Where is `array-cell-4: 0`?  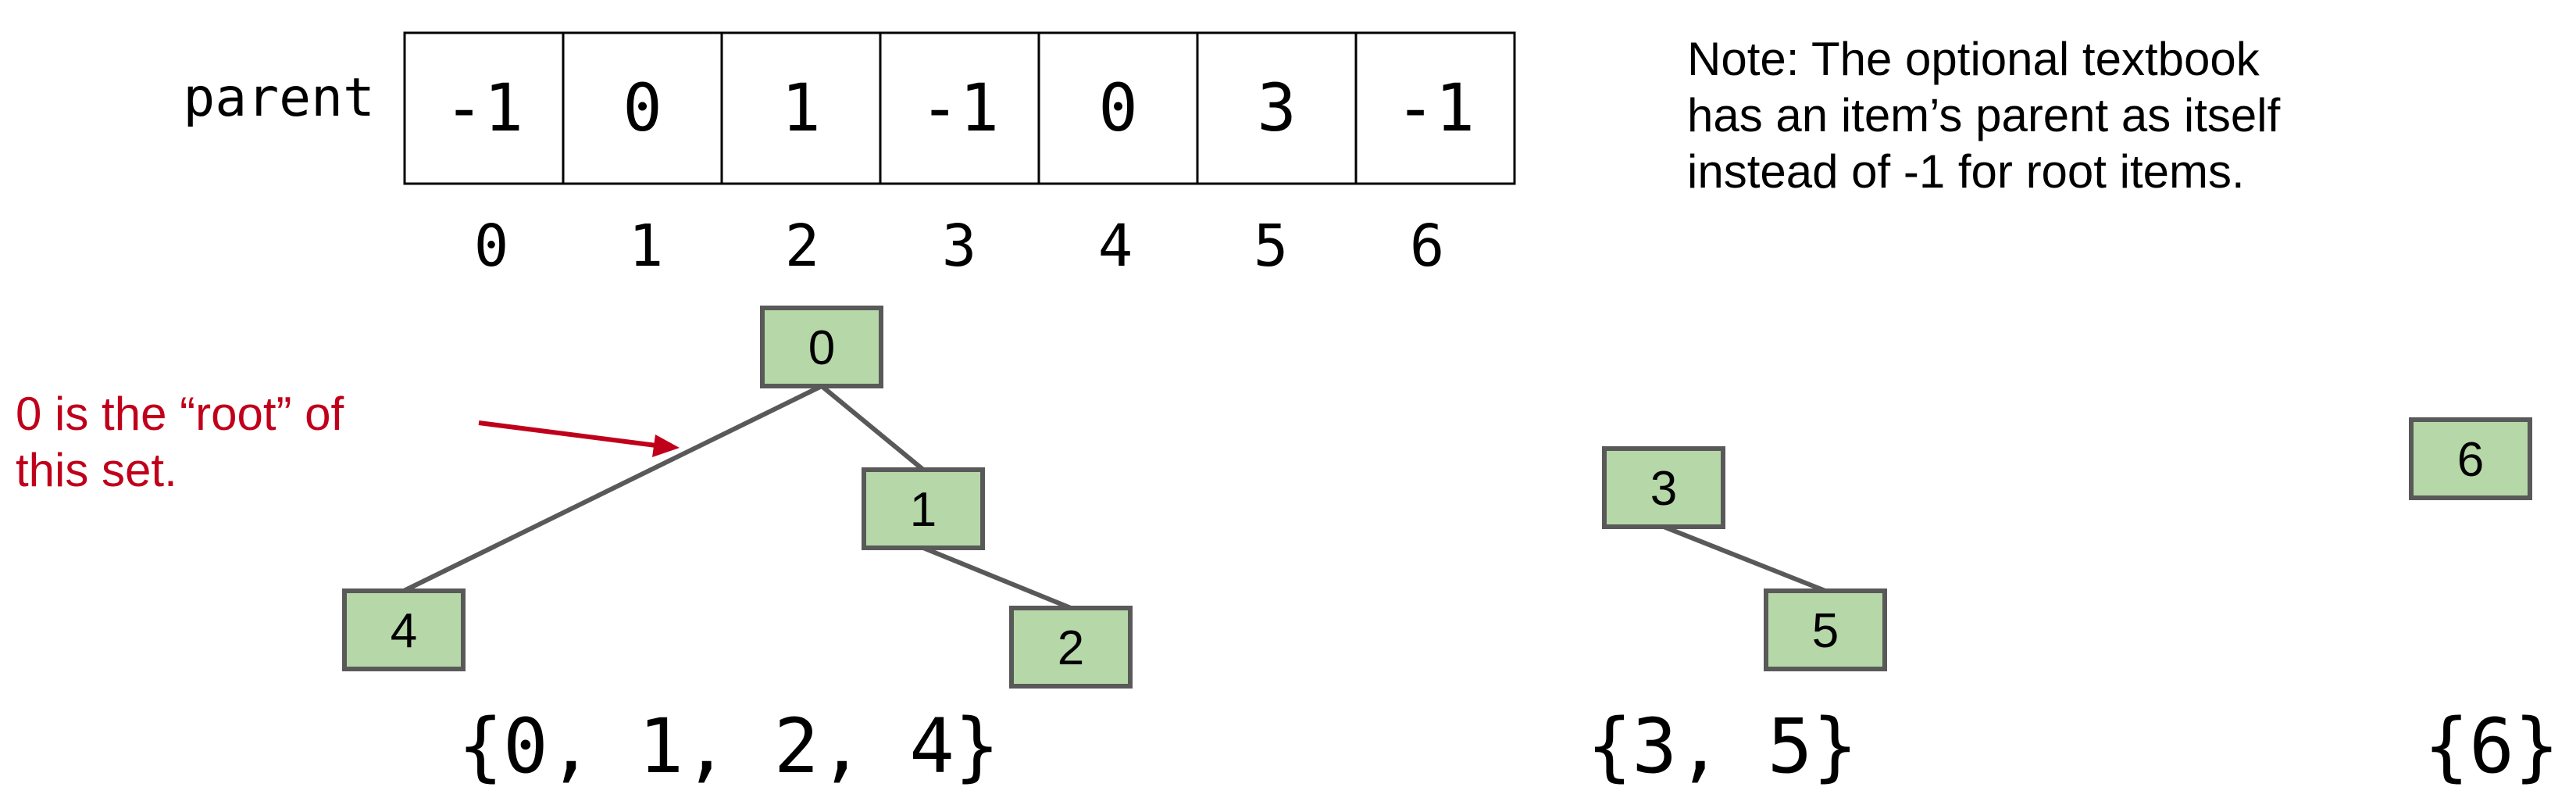 array-cell-4: 0 is located at coordinates (1118, 108).